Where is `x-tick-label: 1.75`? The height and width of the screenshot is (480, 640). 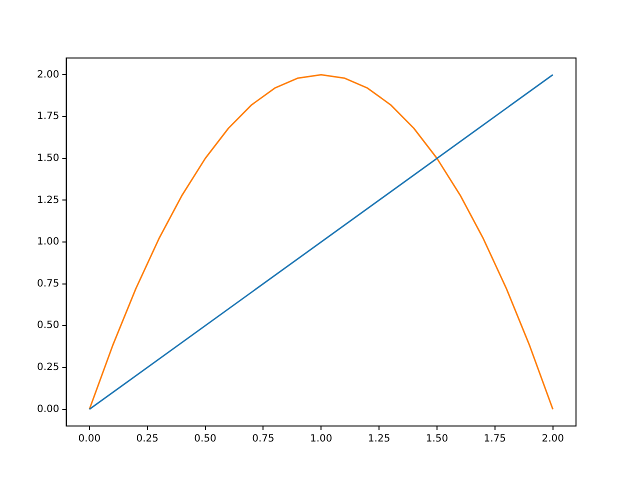
x-tick-label: 1.75 is located at coordinates (495, 439).